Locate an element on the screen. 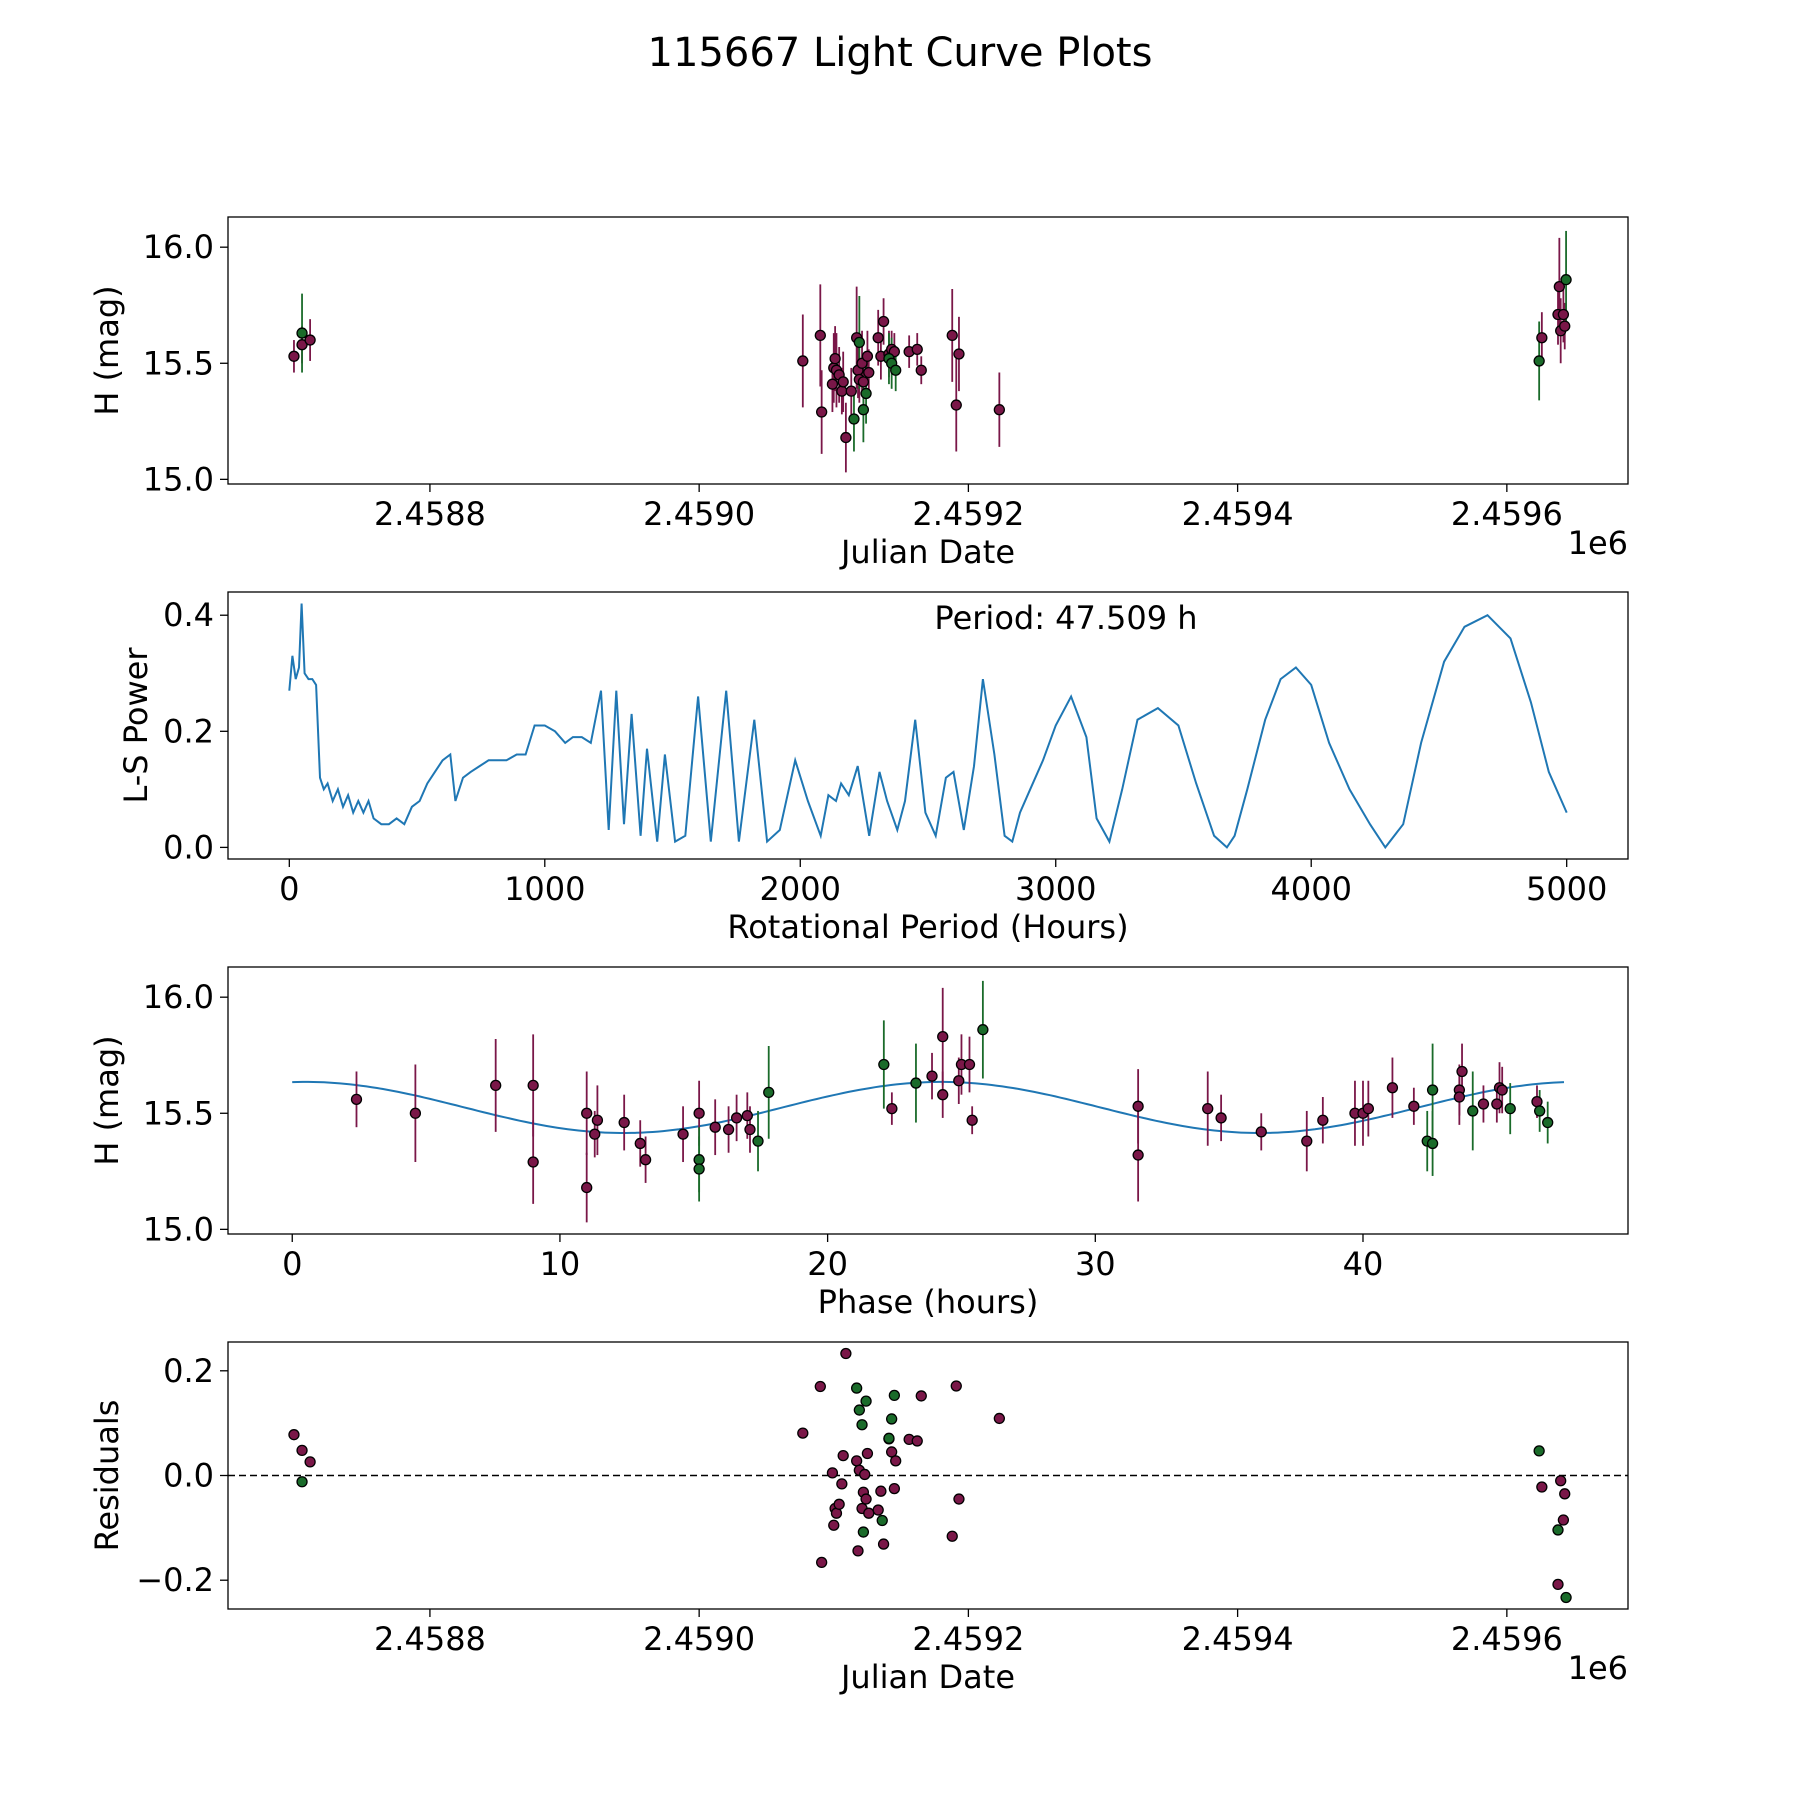 This screenshot has width=1800, height=1800. fit-curve is located at coordinates (928, 1107).